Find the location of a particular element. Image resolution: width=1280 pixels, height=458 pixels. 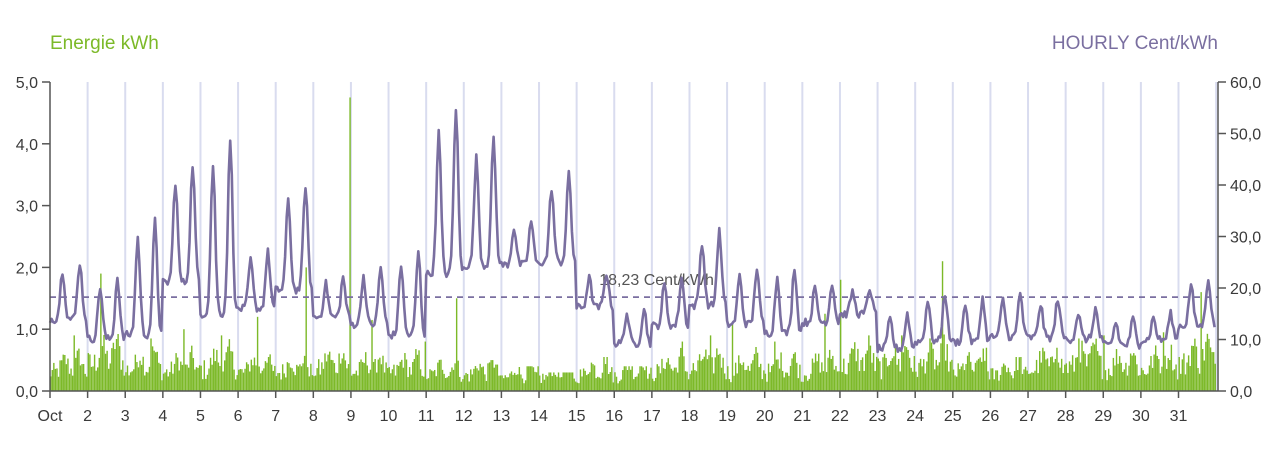

x-tick-label: 12 is located at coordinates (464, 416).